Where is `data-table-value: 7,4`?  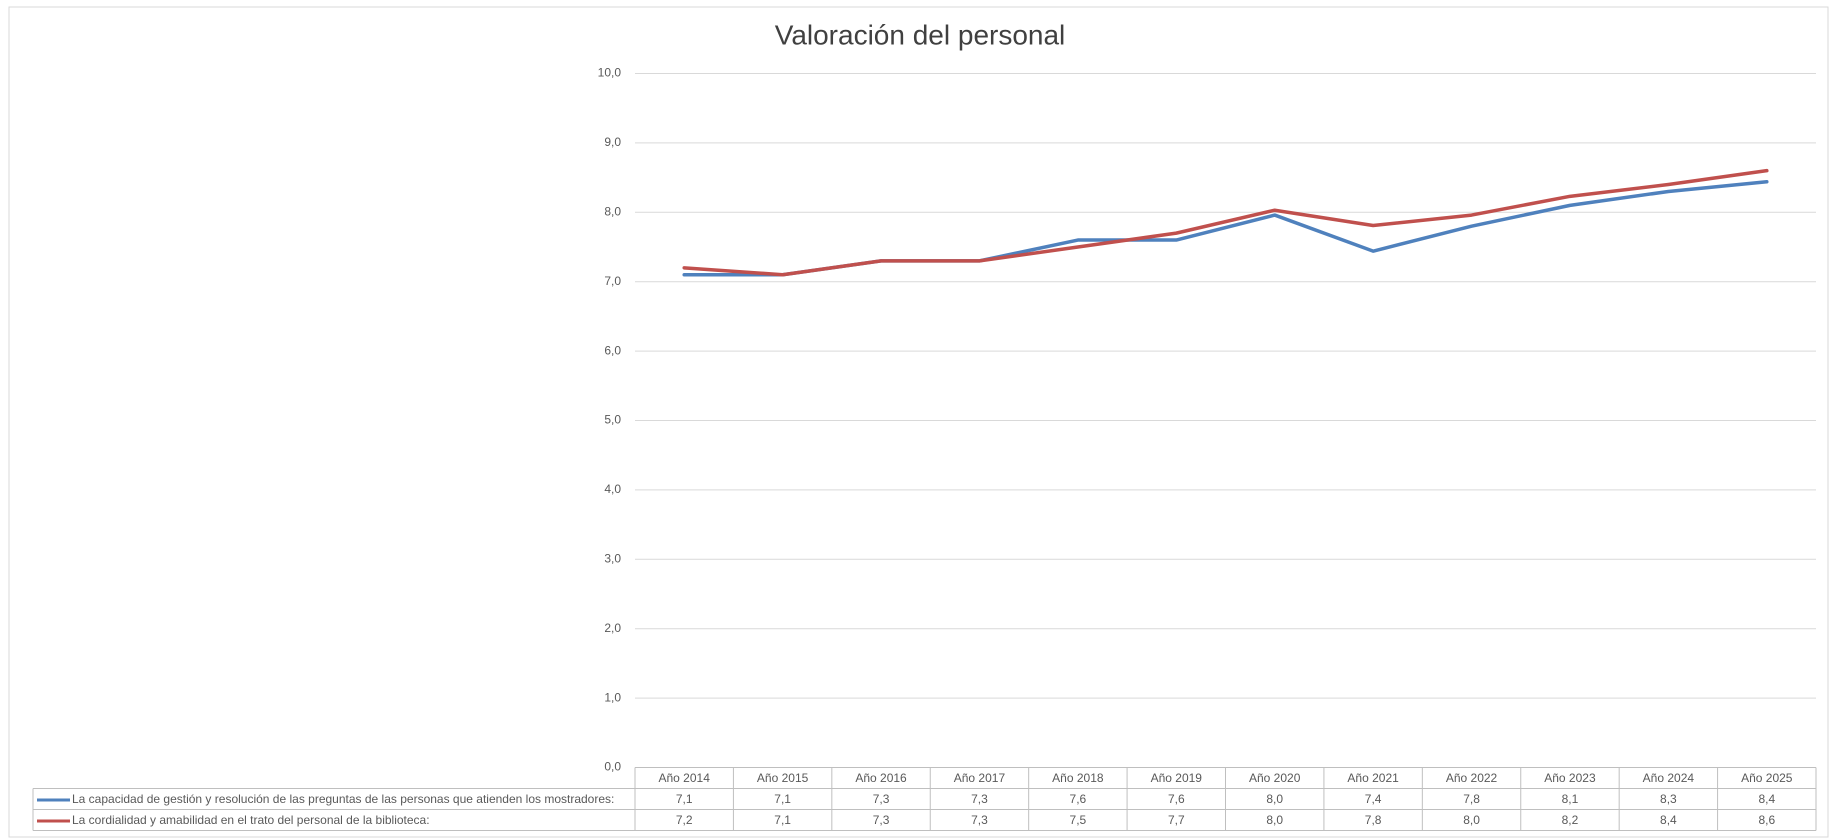
data-table-value: 7,4 is located at coordinates (1373, 799).